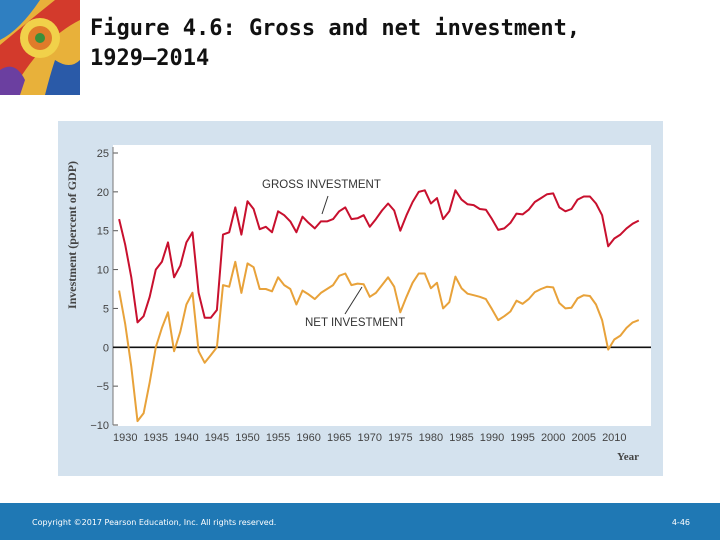  I want to click on y-tick-label: 10, so click(103, 271).